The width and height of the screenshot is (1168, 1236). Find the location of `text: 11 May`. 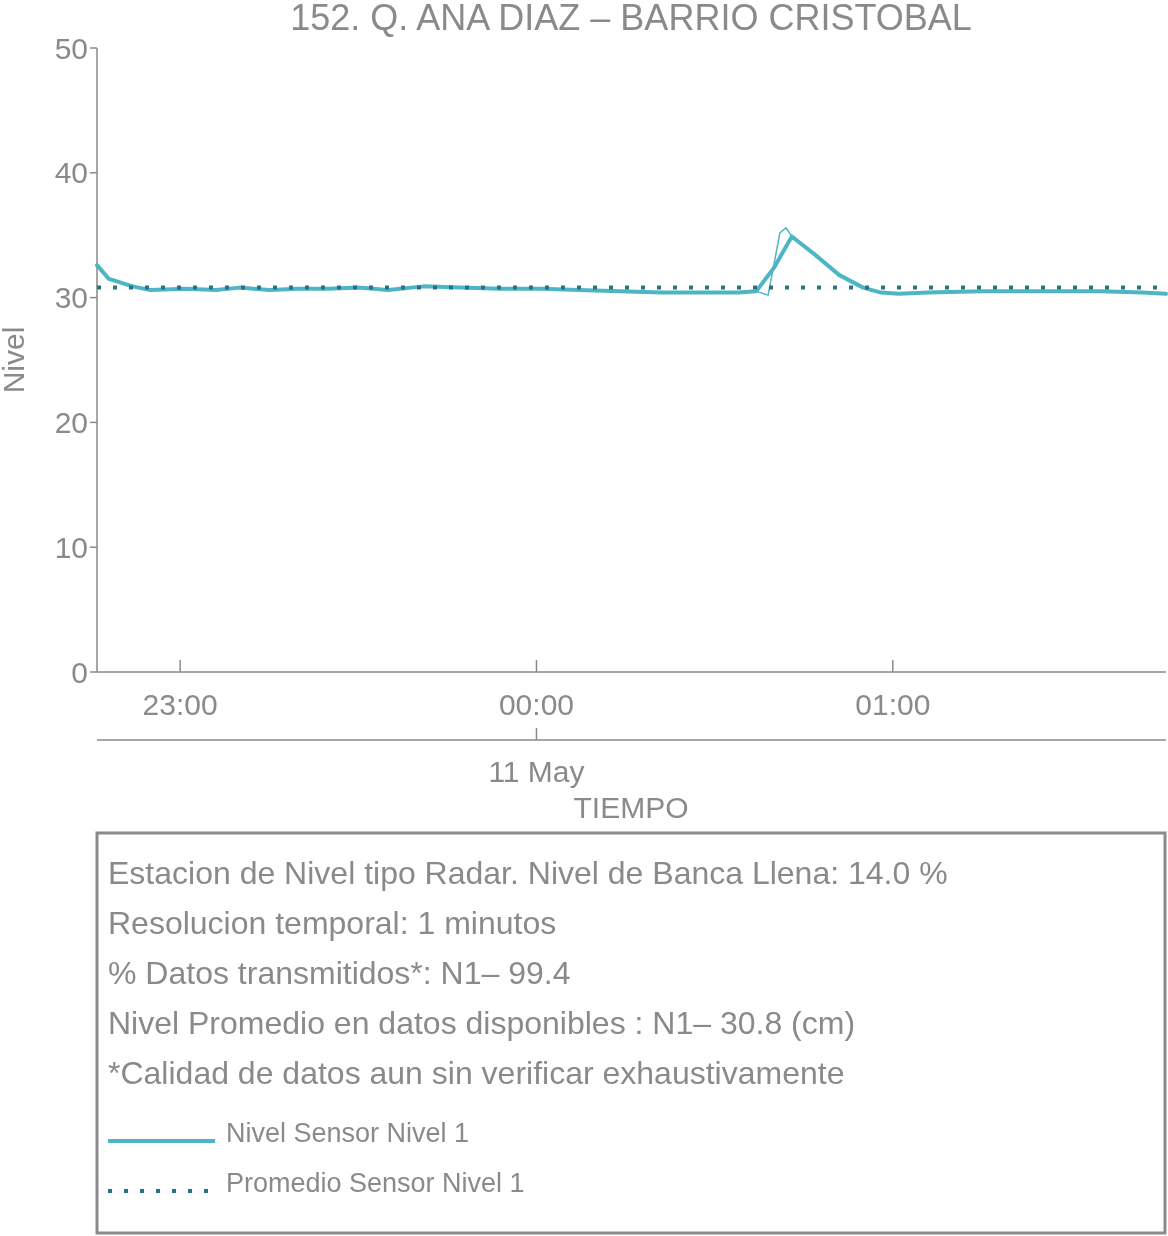

text: 11 May is located at coordinates (536, 771).